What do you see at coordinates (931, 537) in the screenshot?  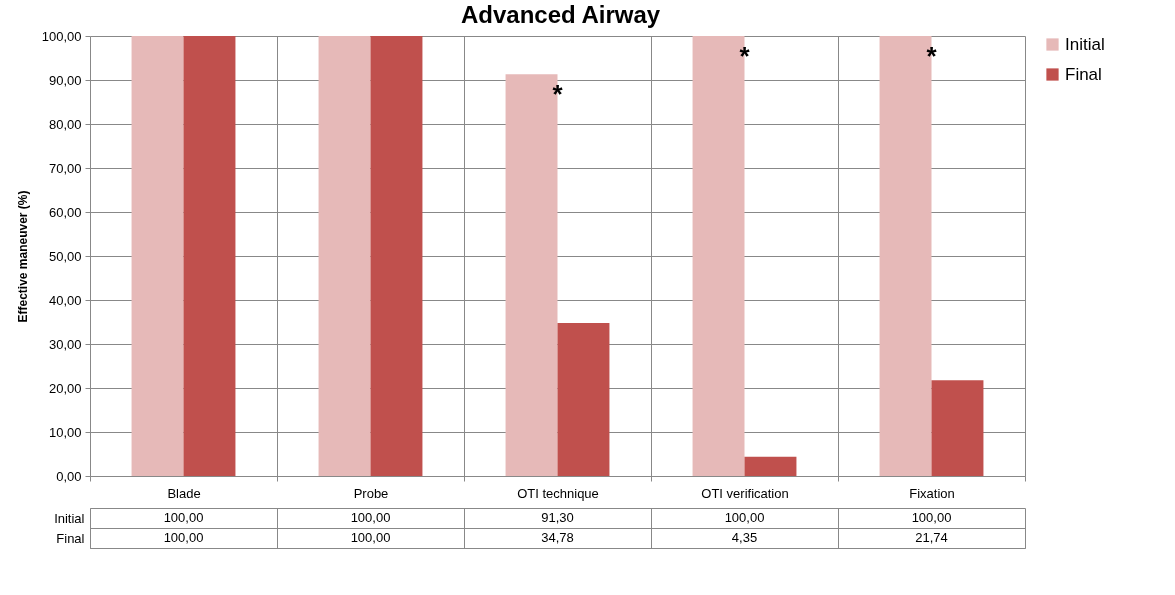 I see `data-label: 21,74` at bounding box center [931, 537].